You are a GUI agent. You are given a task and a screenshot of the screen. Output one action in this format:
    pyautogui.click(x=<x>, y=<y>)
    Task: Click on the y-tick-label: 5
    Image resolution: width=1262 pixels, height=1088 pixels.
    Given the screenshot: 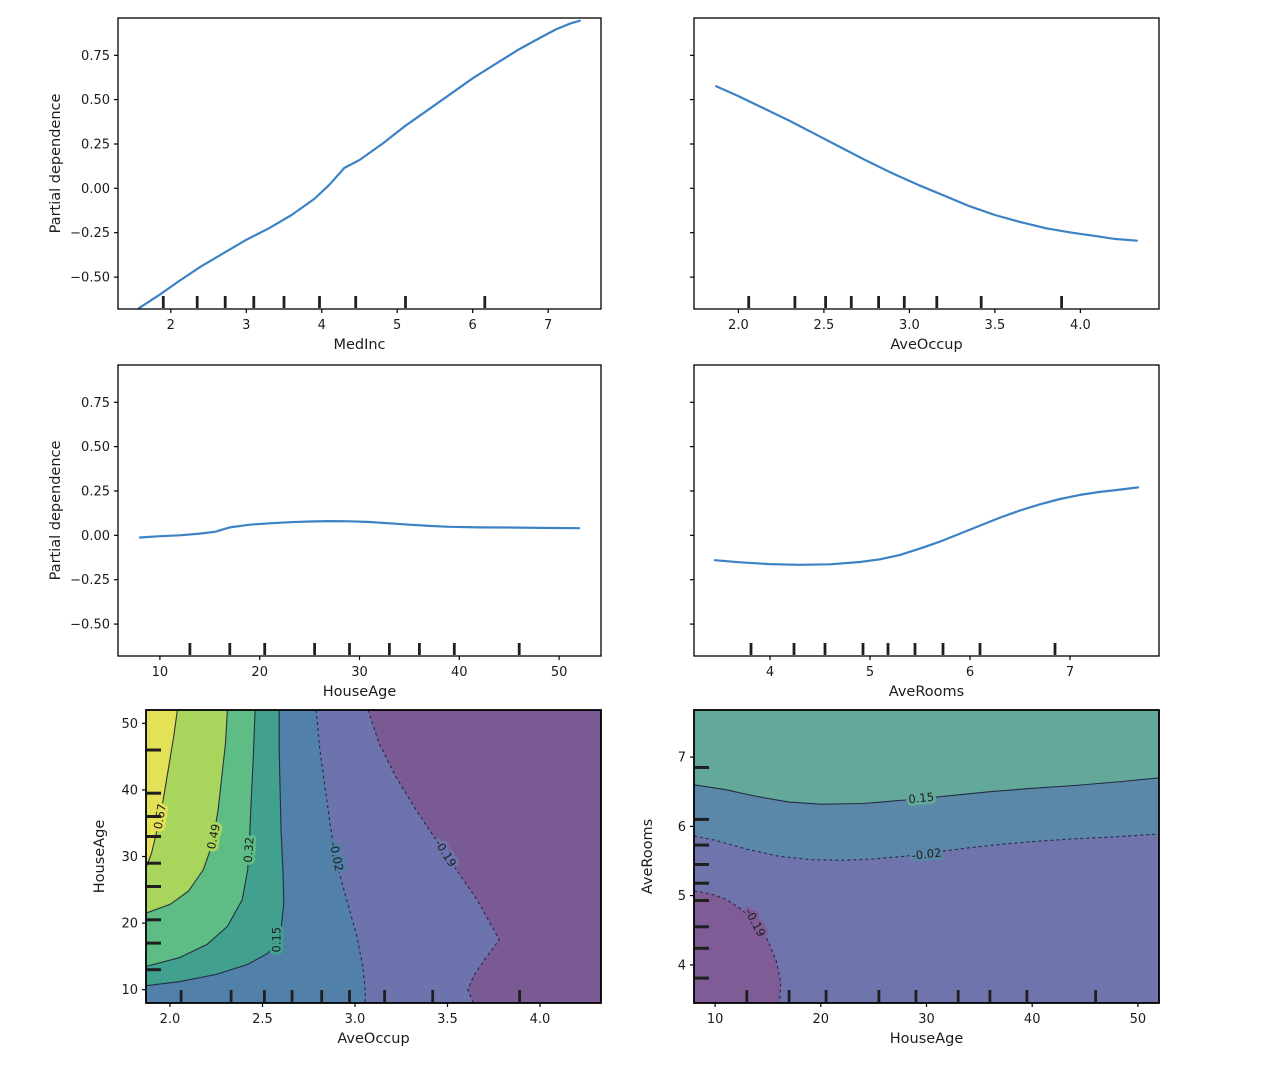 What is the action you would take?
    pyautogui.click(x=682, y=896)
    